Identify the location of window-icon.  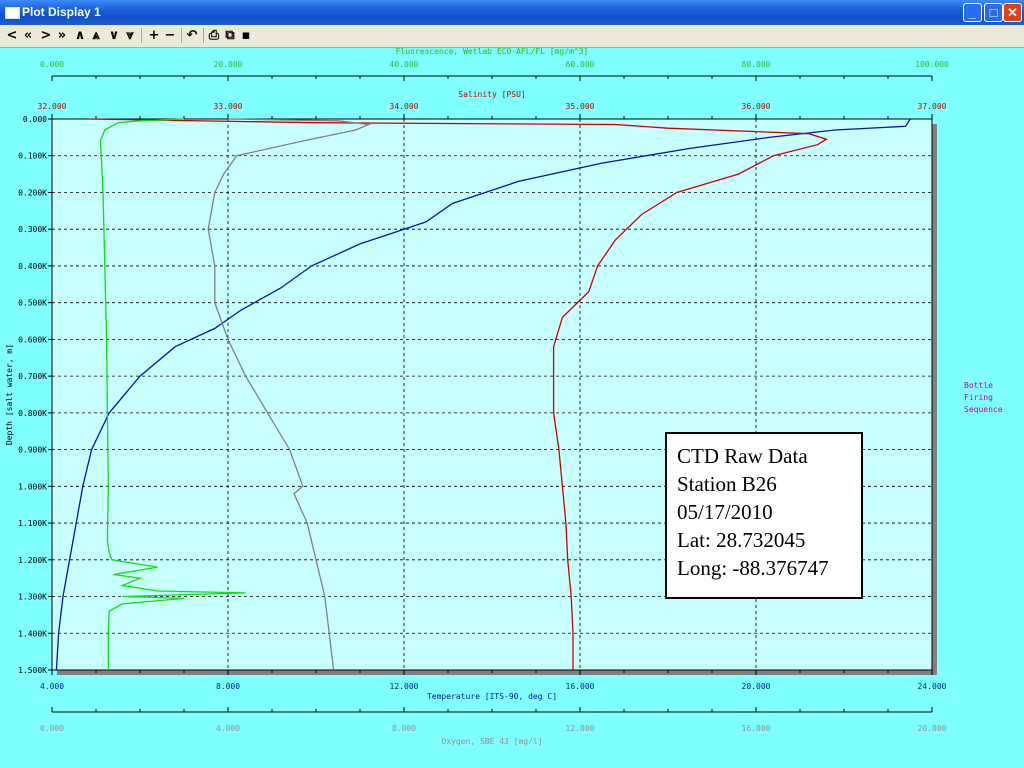
(12, 13).